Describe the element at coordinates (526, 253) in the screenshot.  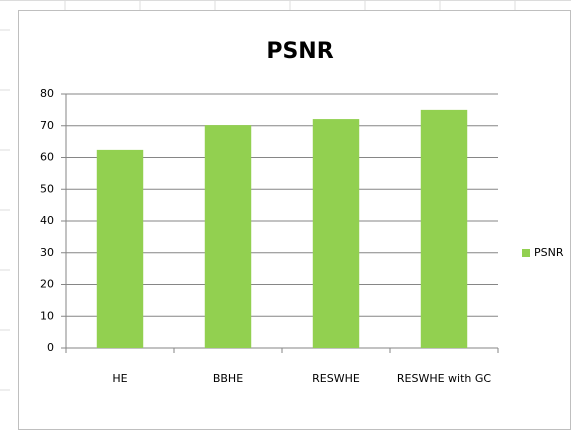
I see `legend-swatch` at that location.